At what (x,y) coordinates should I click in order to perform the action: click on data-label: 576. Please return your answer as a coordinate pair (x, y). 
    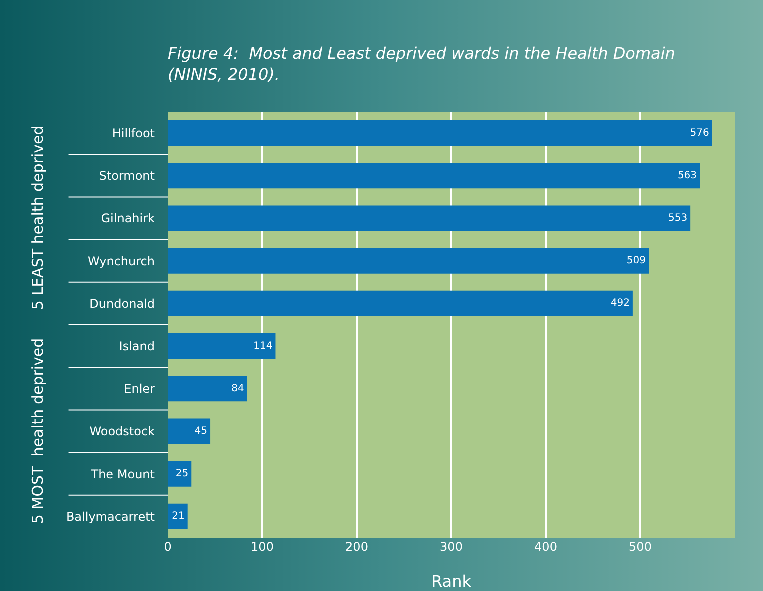
    Looking at the image, I should click on (700, 133).